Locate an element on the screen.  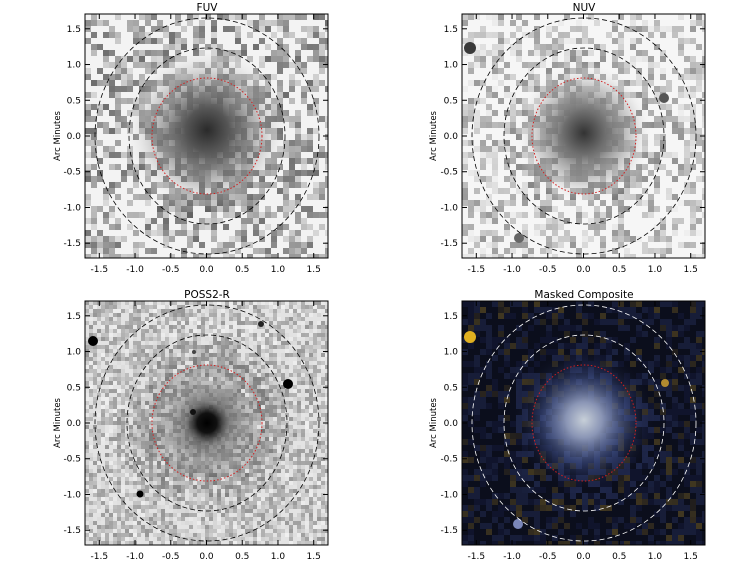
y-tick-label: 0.0 is located at coordinates (74, 137).